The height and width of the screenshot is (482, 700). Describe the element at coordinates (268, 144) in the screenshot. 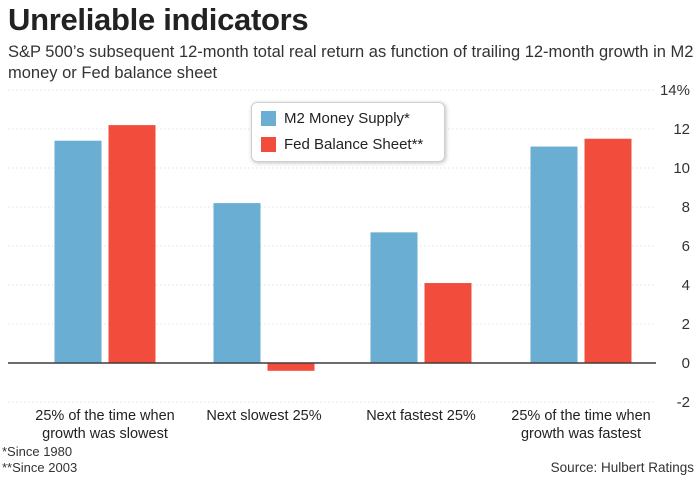

I see `legend-swatch-fed` at that location.